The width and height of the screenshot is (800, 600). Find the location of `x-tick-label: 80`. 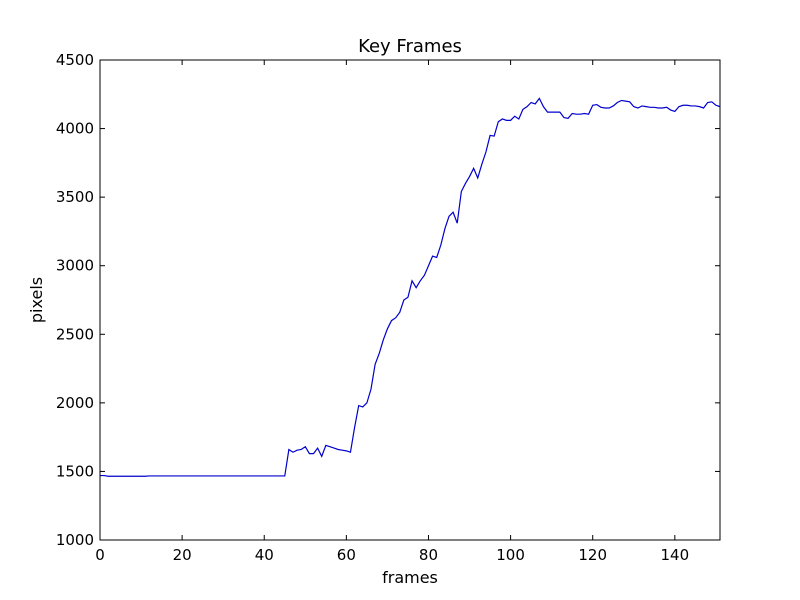

x-tick-label: 80 is located at coordinates (428, 555).